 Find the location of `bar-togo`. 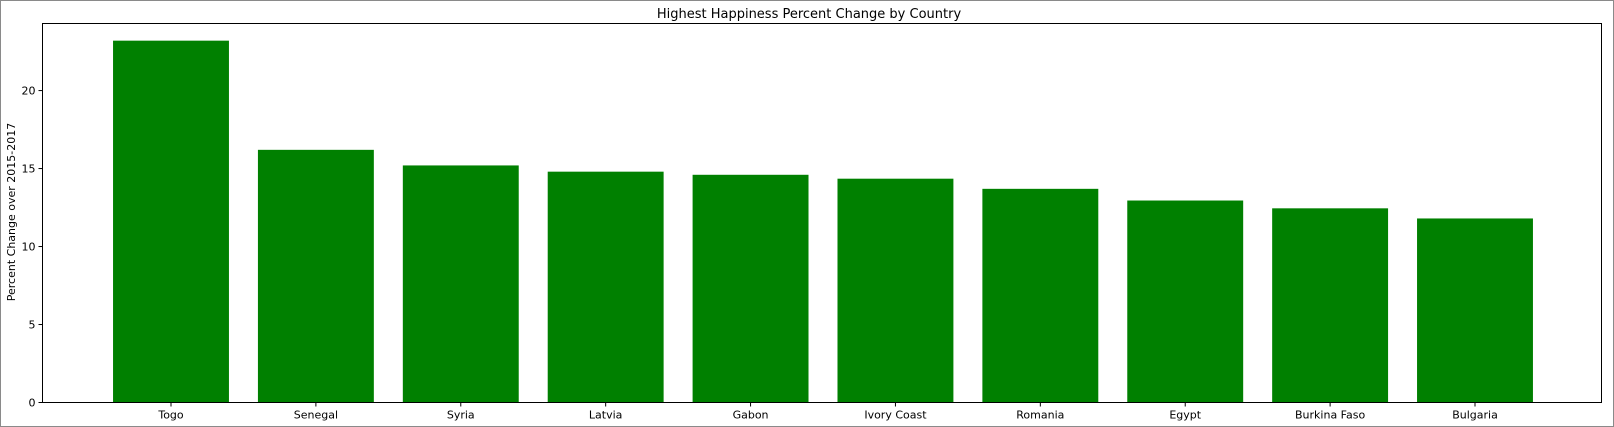

bar-togo is located at coordinates (171, 221).